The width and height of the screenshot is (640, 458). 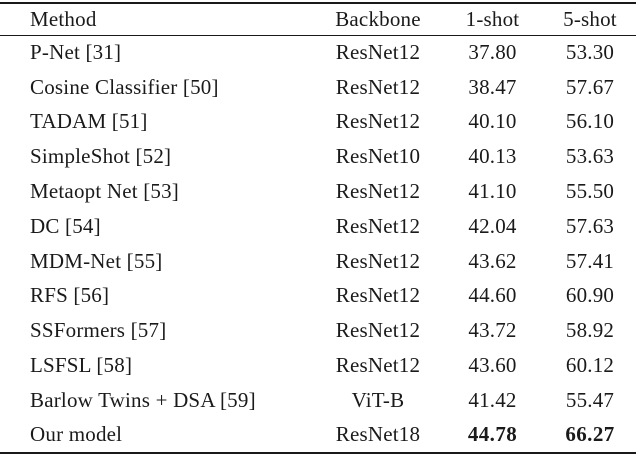 I want to click on cell-method: MDM-Net [55], so click(x=96, y=260).